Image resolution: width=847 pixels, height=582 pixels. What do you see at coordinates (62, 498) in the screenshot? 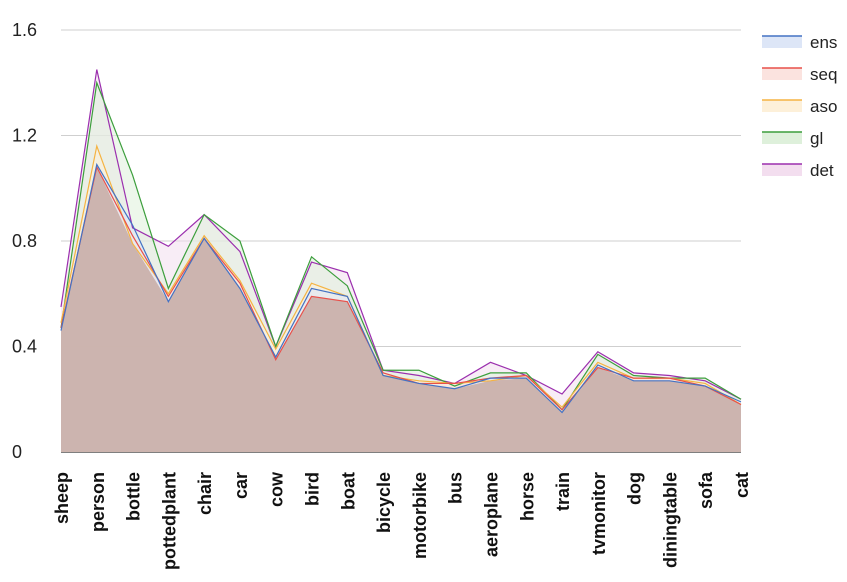
I see `x-tick-label: sheep` at bounding box center [62, 498].